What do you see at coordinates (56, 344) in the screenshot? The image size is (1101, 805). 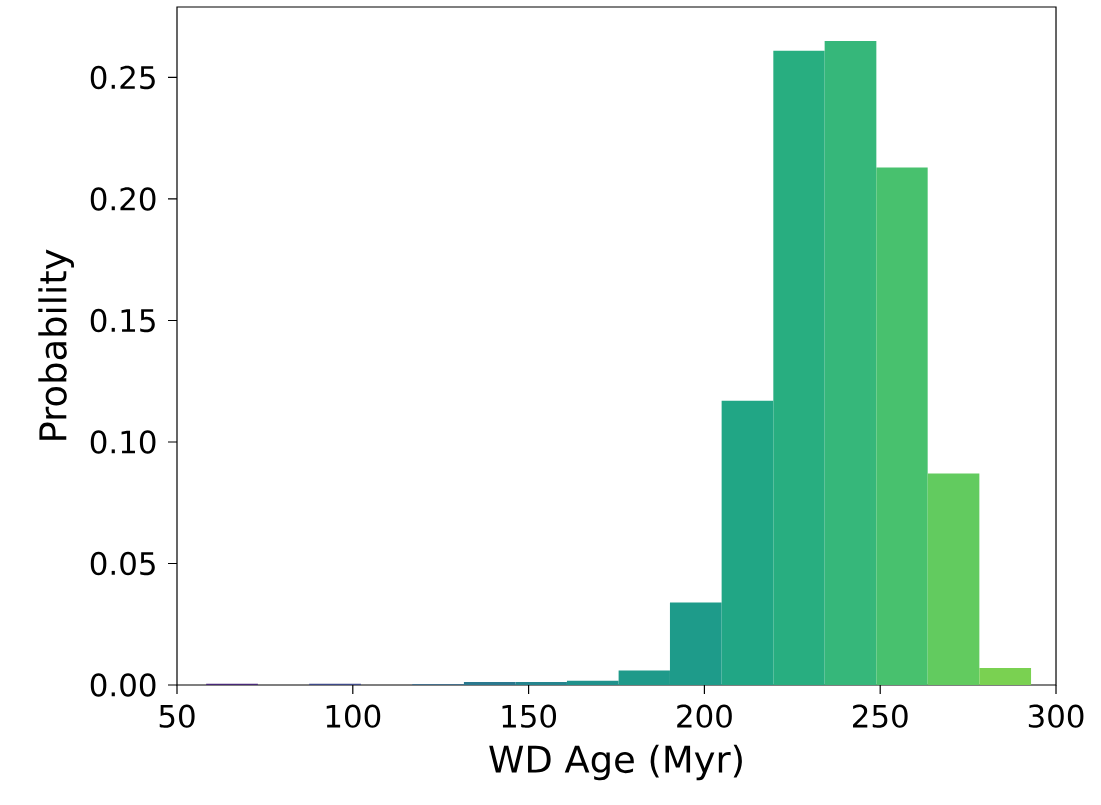 I see `y-axis-title: Probability` at bounding box center [56, 344].